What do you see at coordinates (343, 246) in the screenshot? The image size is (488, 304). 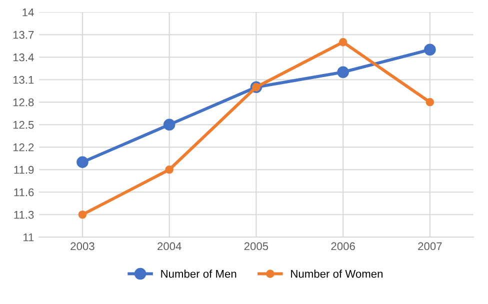 I see `x-tick-label: 2006` at bounding box center [343, 246].